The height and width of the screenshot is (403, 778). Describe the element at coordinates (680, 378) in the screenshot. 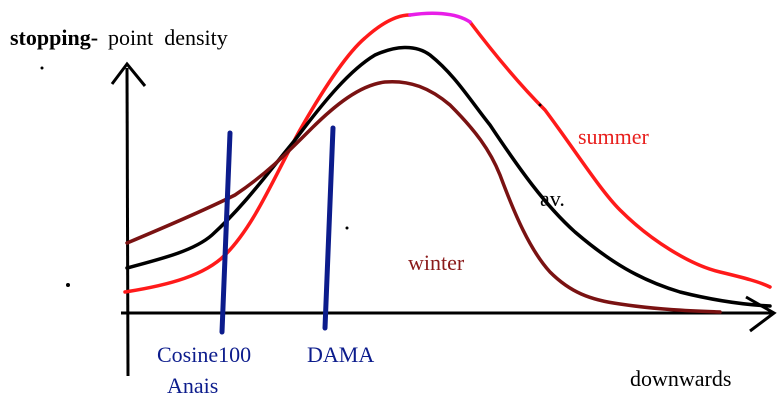

I see `x-axis-label: downwards` at that location.